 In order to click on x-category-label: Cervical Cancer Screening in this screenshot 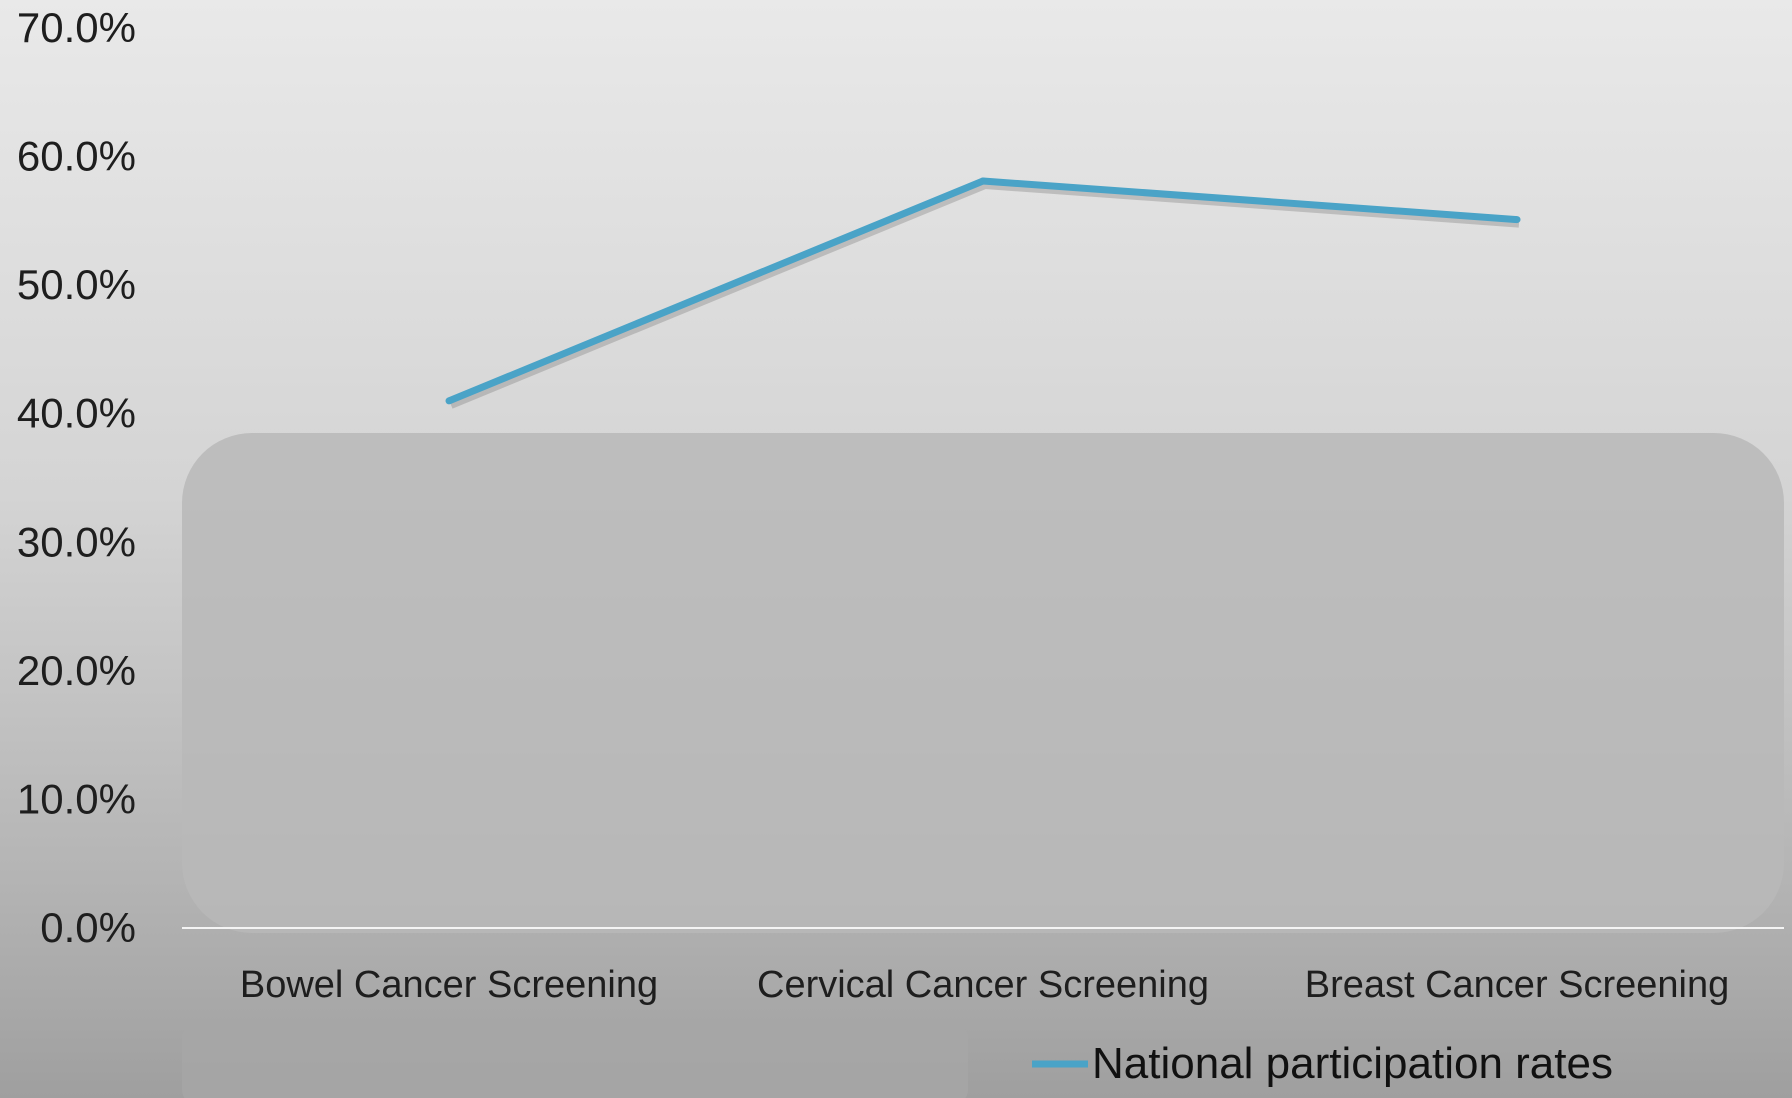, I will do `click(983, 985)`.